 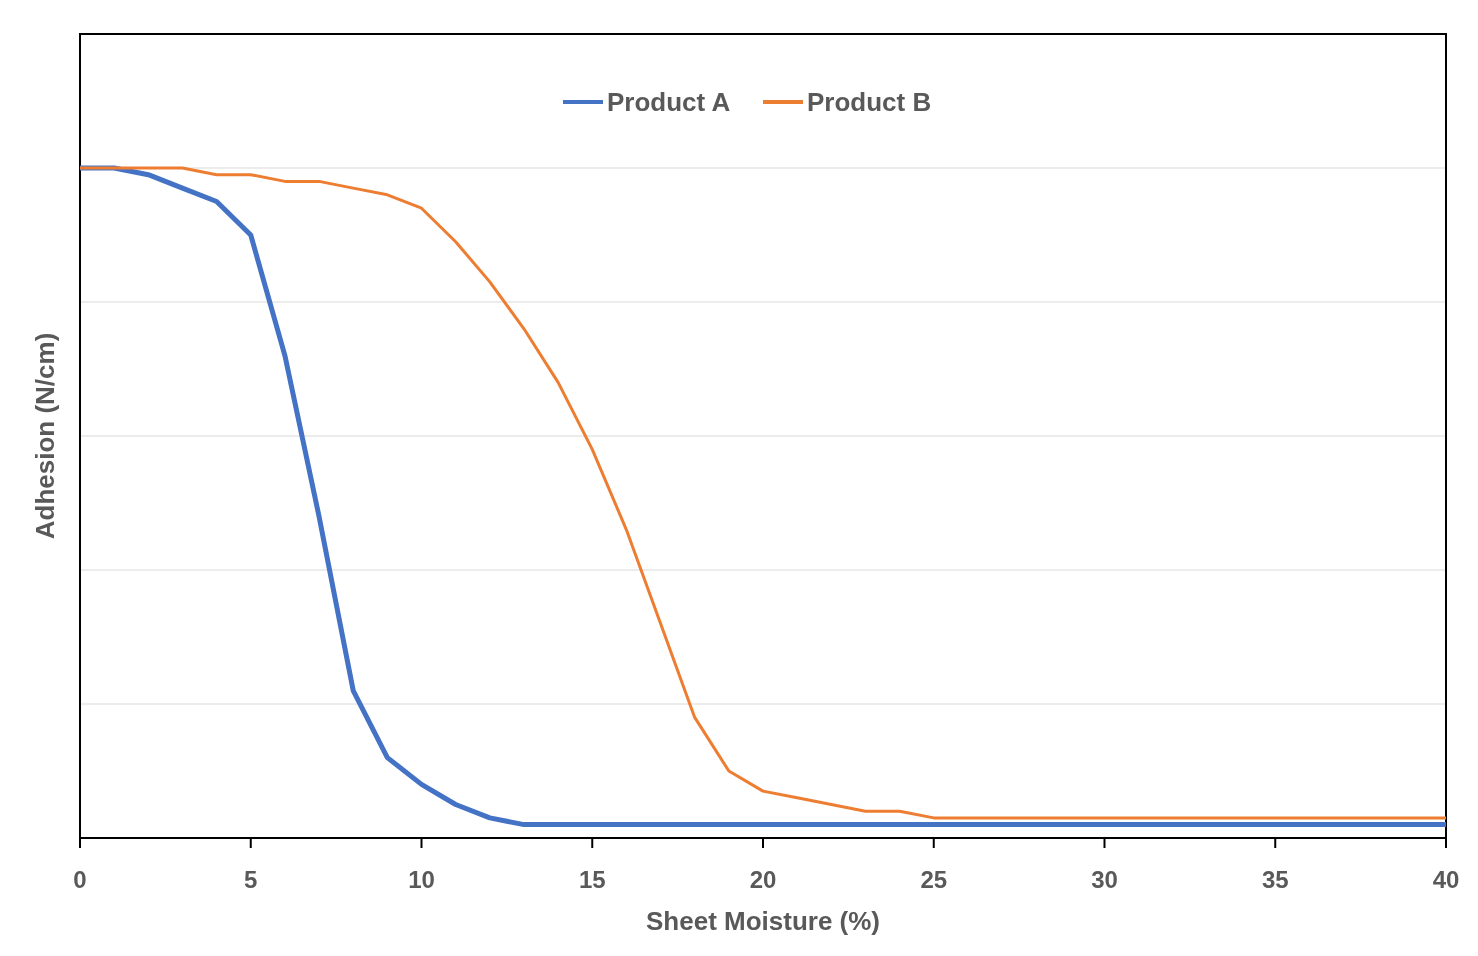 I want to click on x-tick-label: 5, so click(x=251, y=879).